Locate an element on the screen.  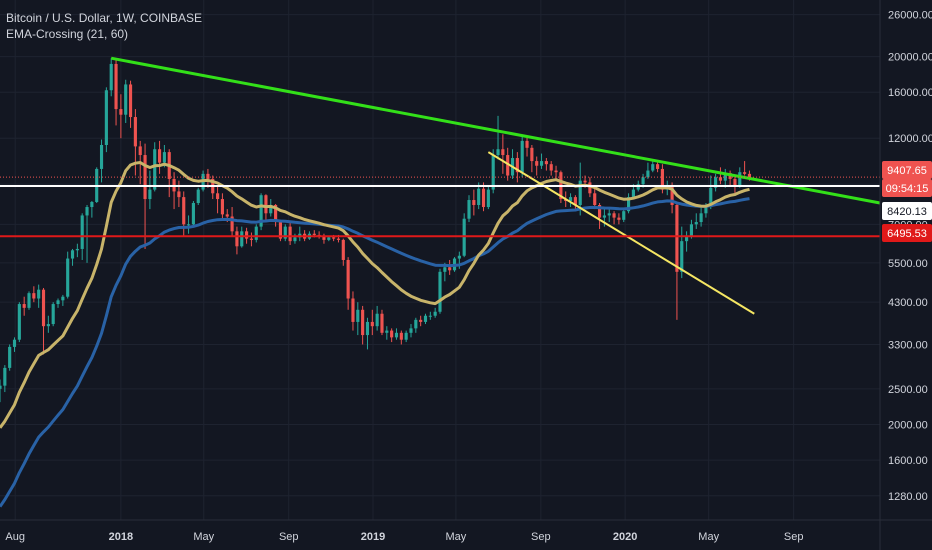
price-badge-label: 9407.65 is located at coordinates (907, 171).